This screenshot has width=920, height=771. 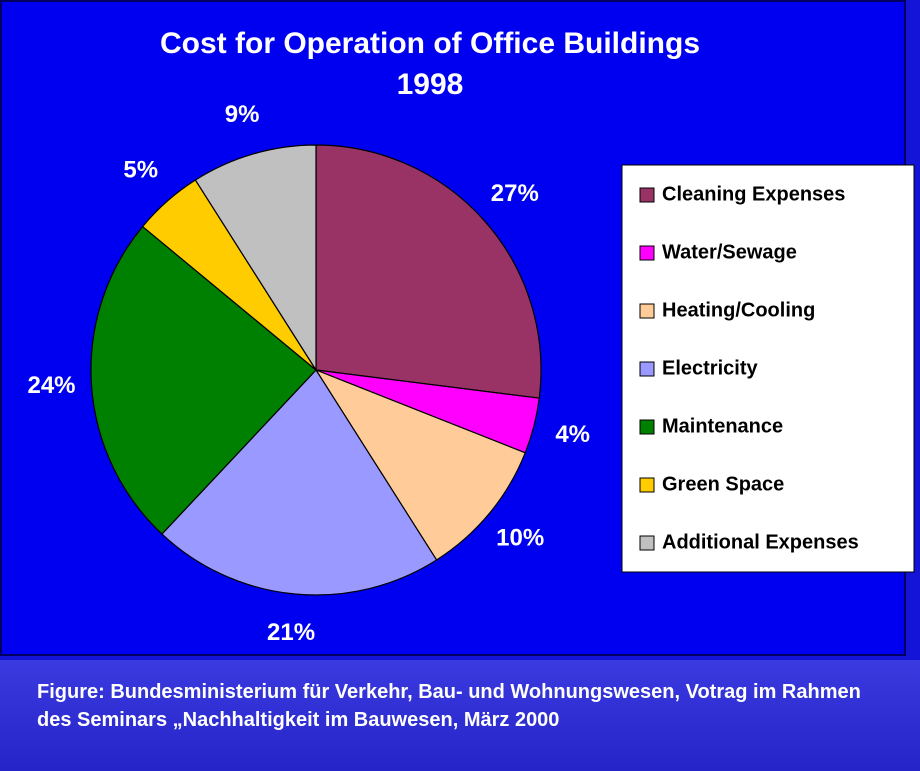 What do you see at coordinates (430, 43) in the screenshot?
I see `chart-title: Cost for Operation of Office Buildings` at bounding box center [430, 43].